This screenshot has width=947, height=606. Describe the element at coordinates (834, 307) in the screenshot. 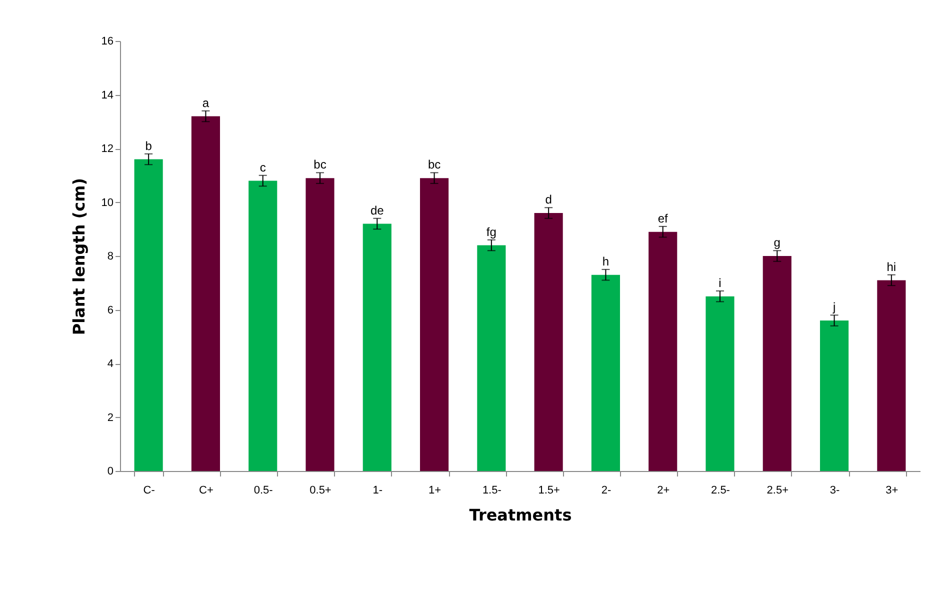

I see `annotation: j` at that location.